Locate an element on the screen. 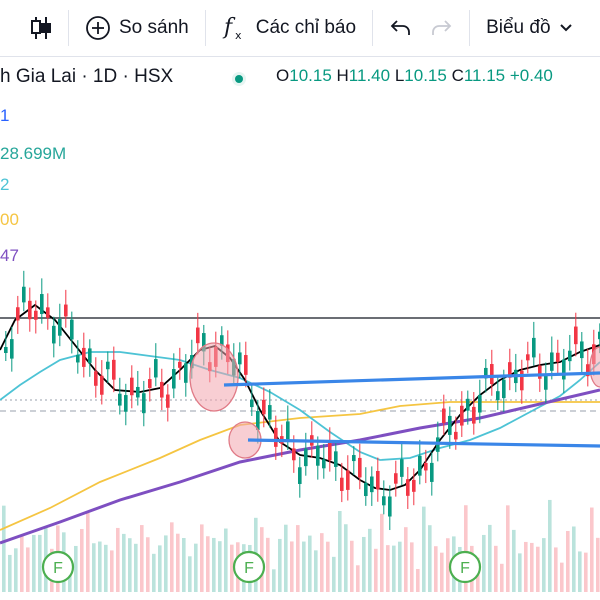 This screenshot has height=600, width=600. chart-type-label: Biểu đồ is located at coordinates (518, 27).